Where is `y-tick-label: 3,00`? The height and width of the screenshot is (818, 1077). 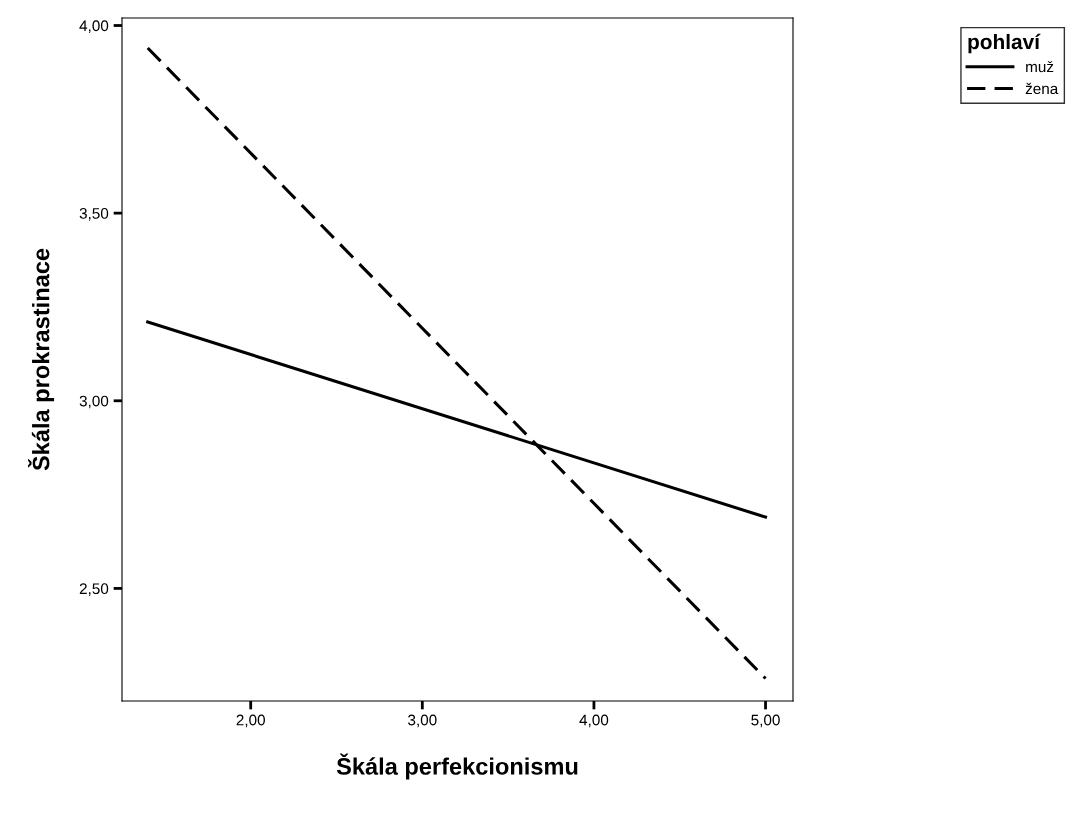 y-tick-label: 3,00 is located at coordinates (94, 402).